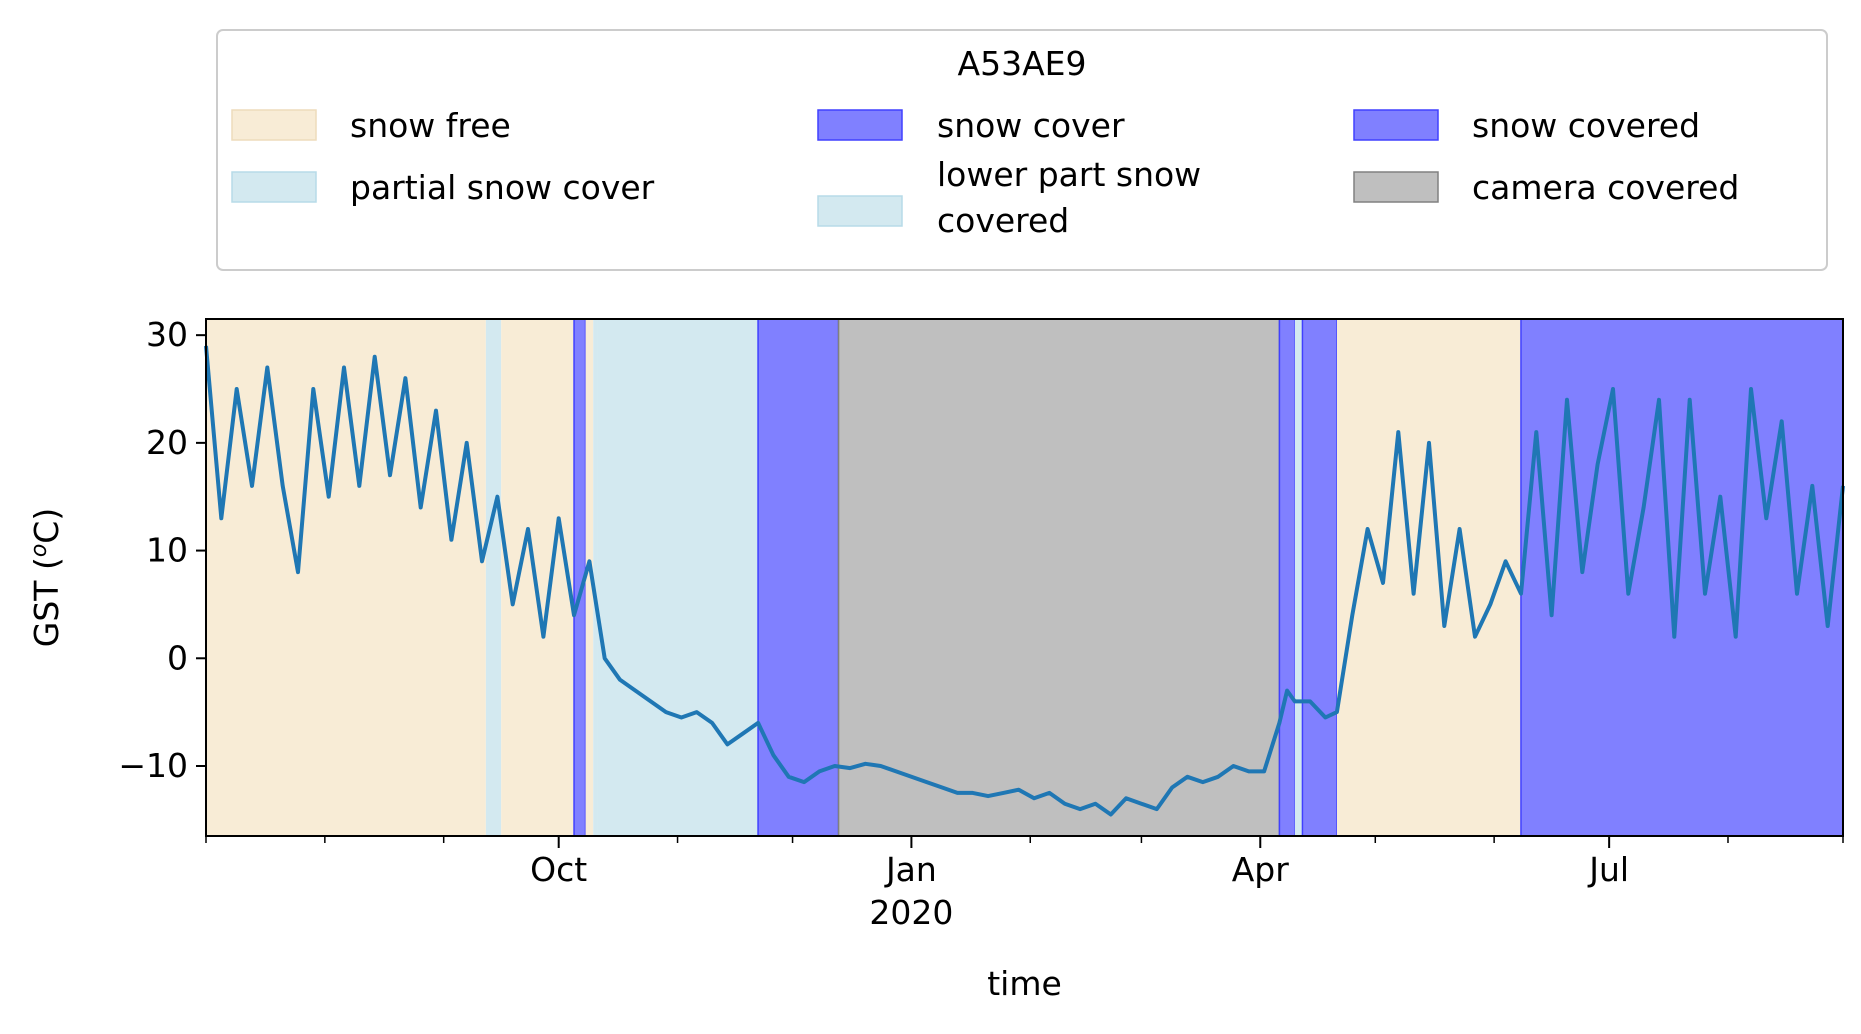  Describe the element at coordinates (1059, 577) in the screenshot. I see `band-camera-covered` at that location.